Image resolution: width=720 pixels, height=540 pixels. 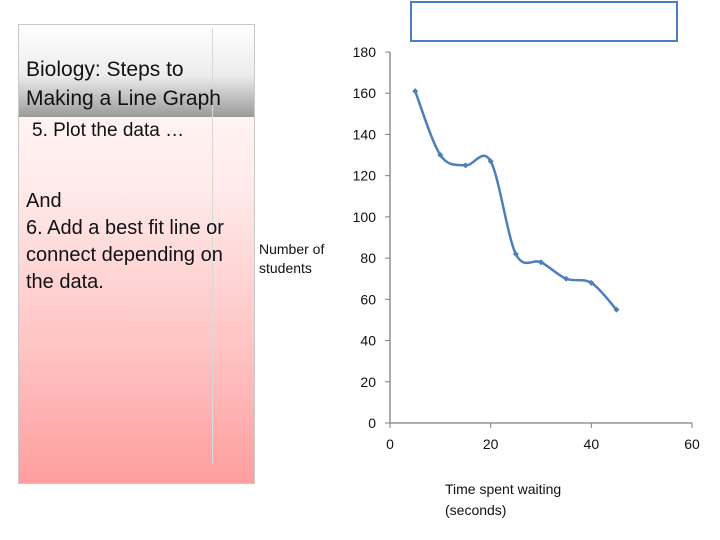 I want to click on title-banner, so click(x=136, y=71).